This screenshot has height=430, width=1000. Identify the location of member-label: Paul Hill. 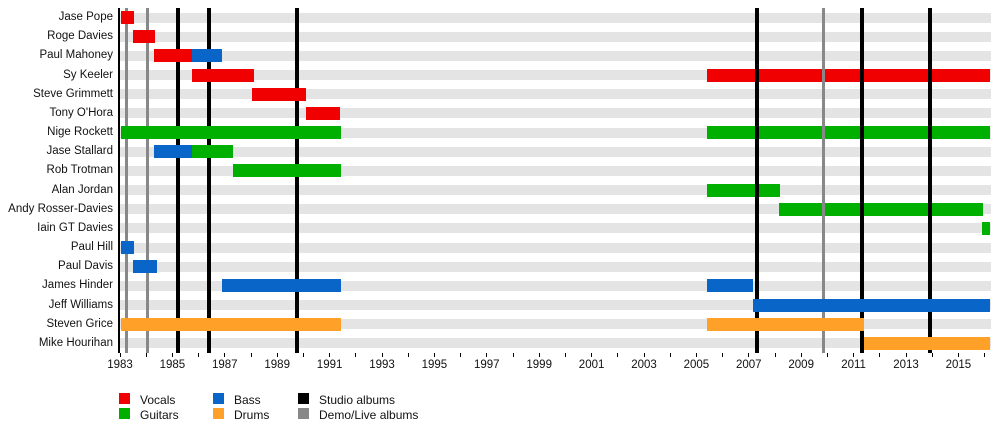
(91, 247).